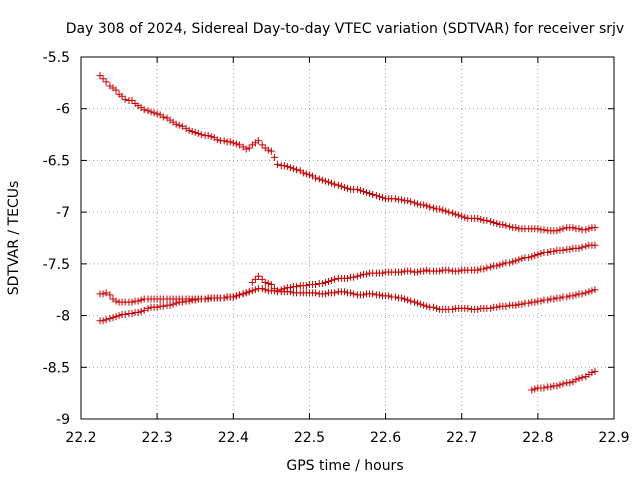 Image resolution: width=640 pixels, height=480 pixels. Describe the element at coordinates (56, 368) in the screenshot. I see `y-tick-label: -8.5` at that location.